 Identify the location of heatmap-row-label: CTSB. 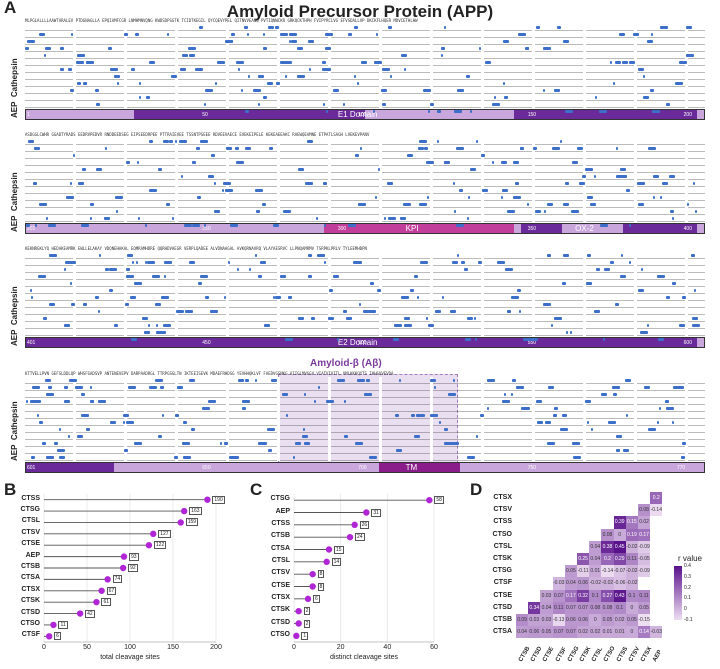
(502, 619).